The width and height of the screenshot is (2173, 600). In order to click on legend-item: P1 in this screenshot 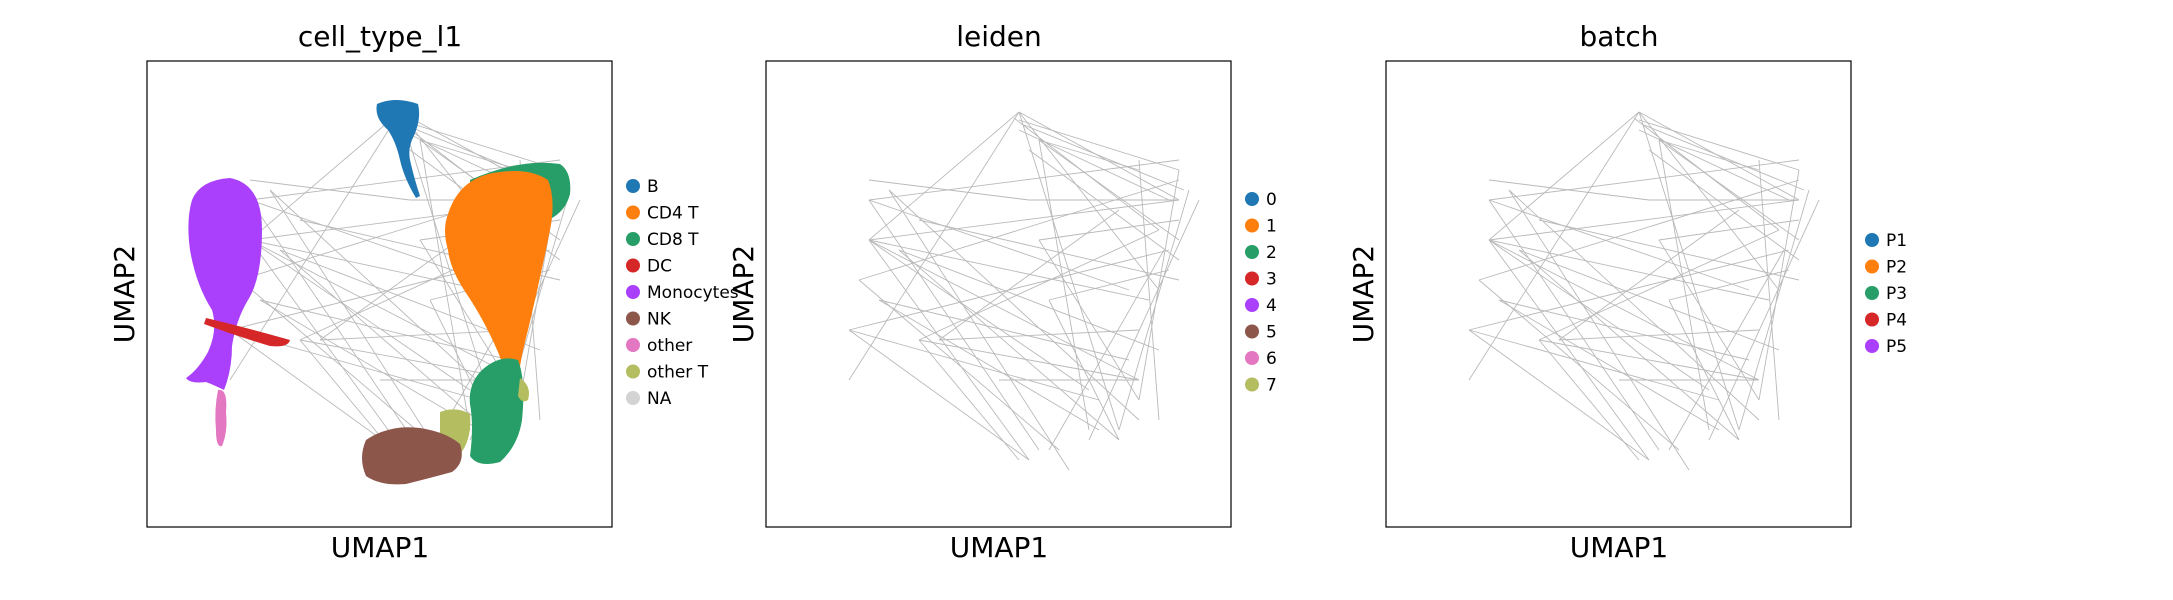, I will do `click(1886, 241)`.